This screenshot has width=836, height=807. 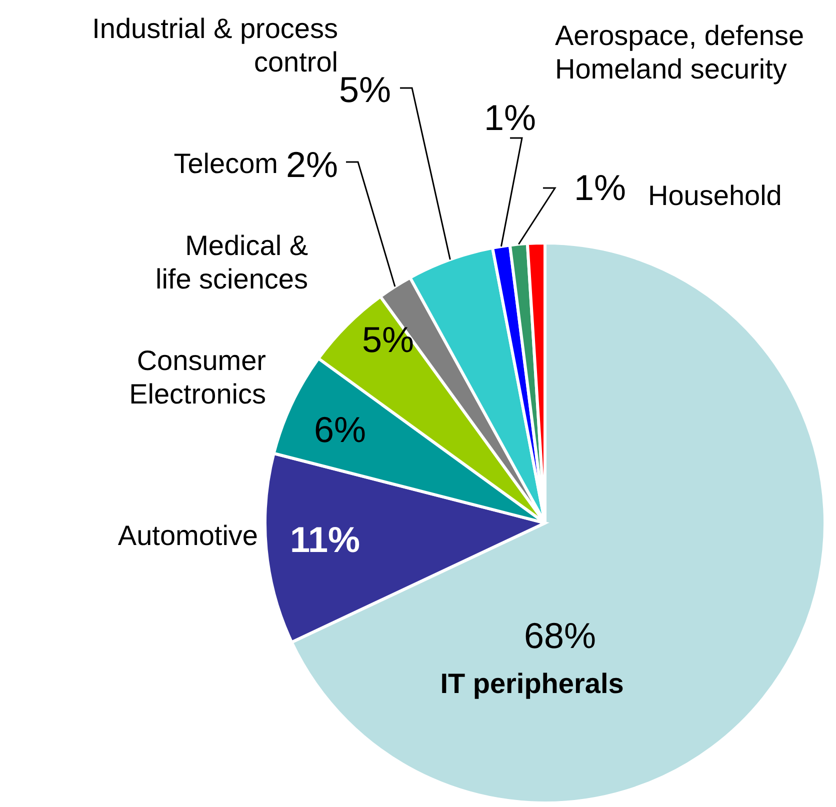 I want to click on slice-label: IT peripherals, so click(x=532, y=683).